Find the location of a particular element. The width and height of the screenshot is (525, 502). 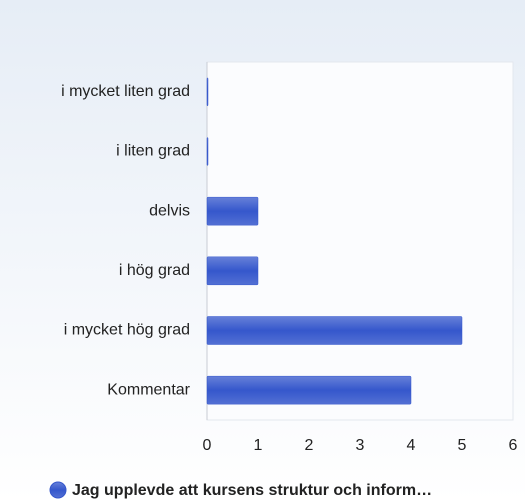

y-tick-label: Kommentar is located at coordinates (148, 389).